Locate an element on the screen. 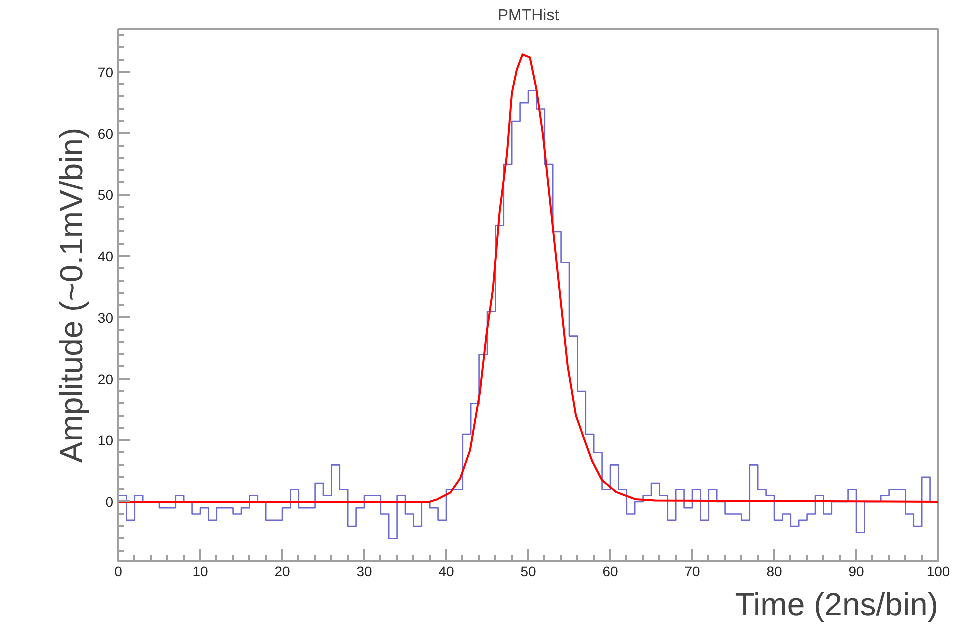 Image resolution: width=957 pixels, height=627 pixels. x-tick-label: 70 is located at coordinates (692, 572).